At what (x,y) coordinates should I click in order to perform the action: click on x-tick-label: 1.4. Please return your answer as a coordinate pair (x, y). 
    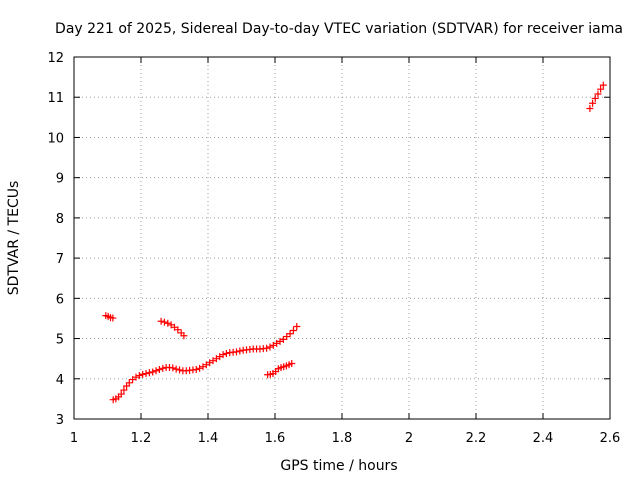
    Looking at the image, I should click on (208, 438).